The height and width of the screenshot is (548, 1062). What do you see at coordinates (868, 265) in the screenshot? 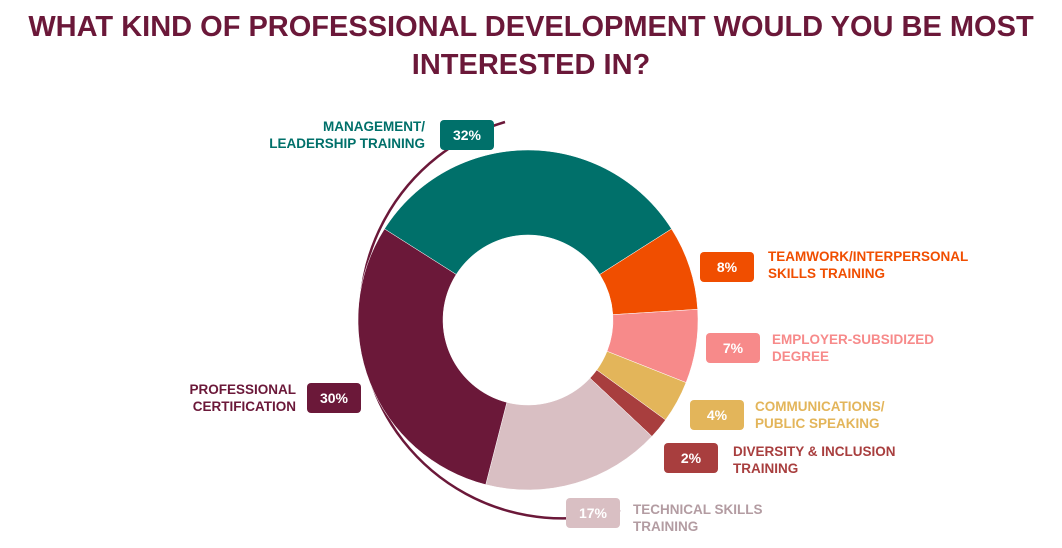
I see `category-label: TEAMWORK/INTERPERSONAL SKILLS TRAINING` at bounding box center [868, 265].